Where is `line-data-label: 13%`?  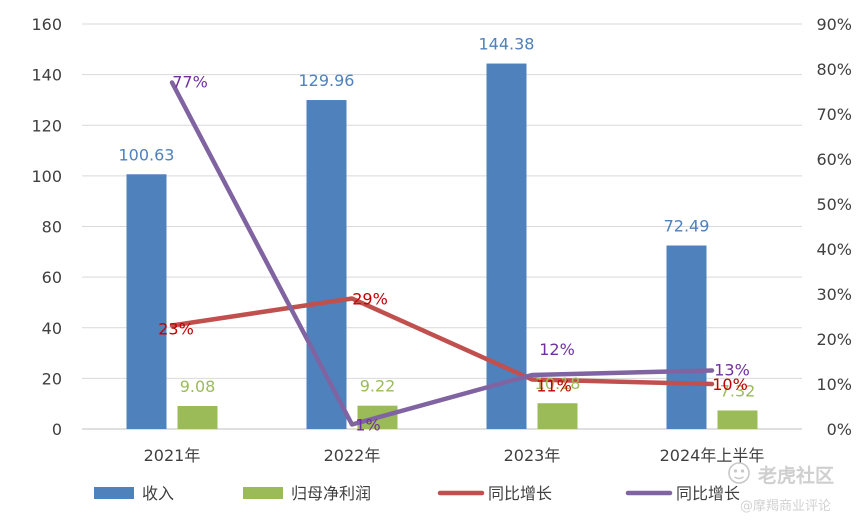
line-data-label: 13% is located at coordinates (732, 370).